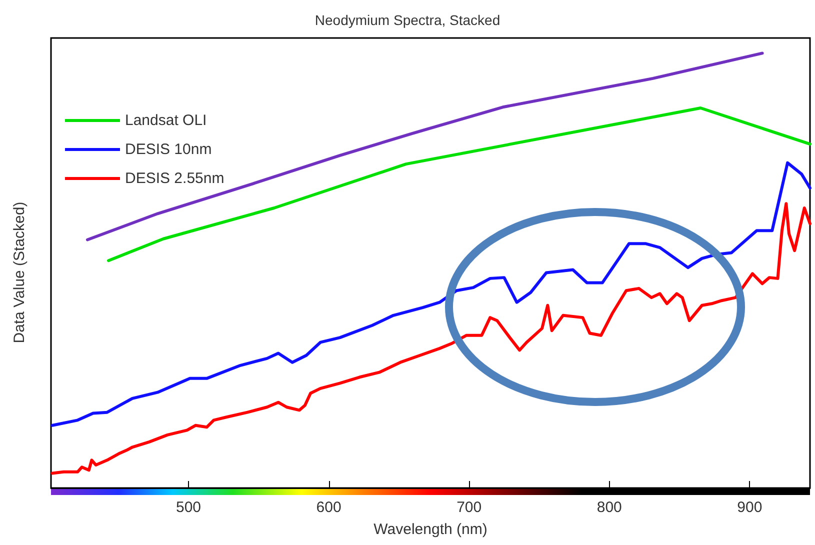 This screenshot has width=815, height=545. Describe the element at coordinates (168, 149) in the screenshot. I see `legend-label: DESIS 10nm` at that location.